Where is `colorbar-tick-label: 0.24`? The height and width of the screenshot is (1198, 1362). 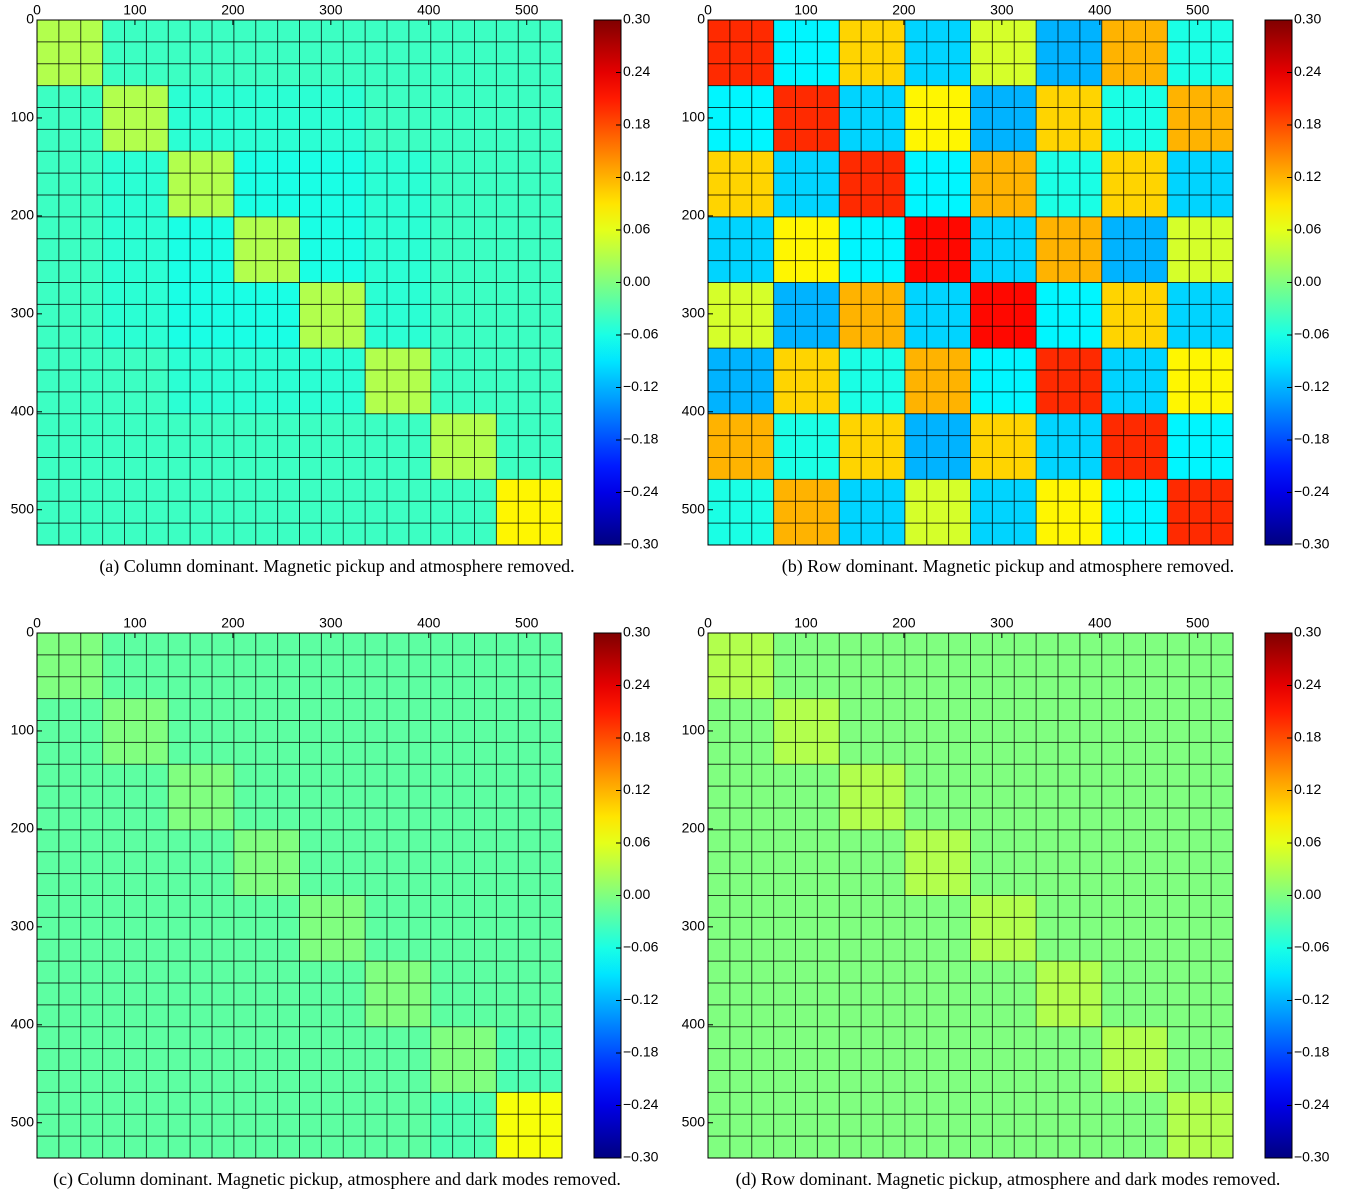 colorbar-tick-label: 0.24 is located at coordinates (1307, 684).